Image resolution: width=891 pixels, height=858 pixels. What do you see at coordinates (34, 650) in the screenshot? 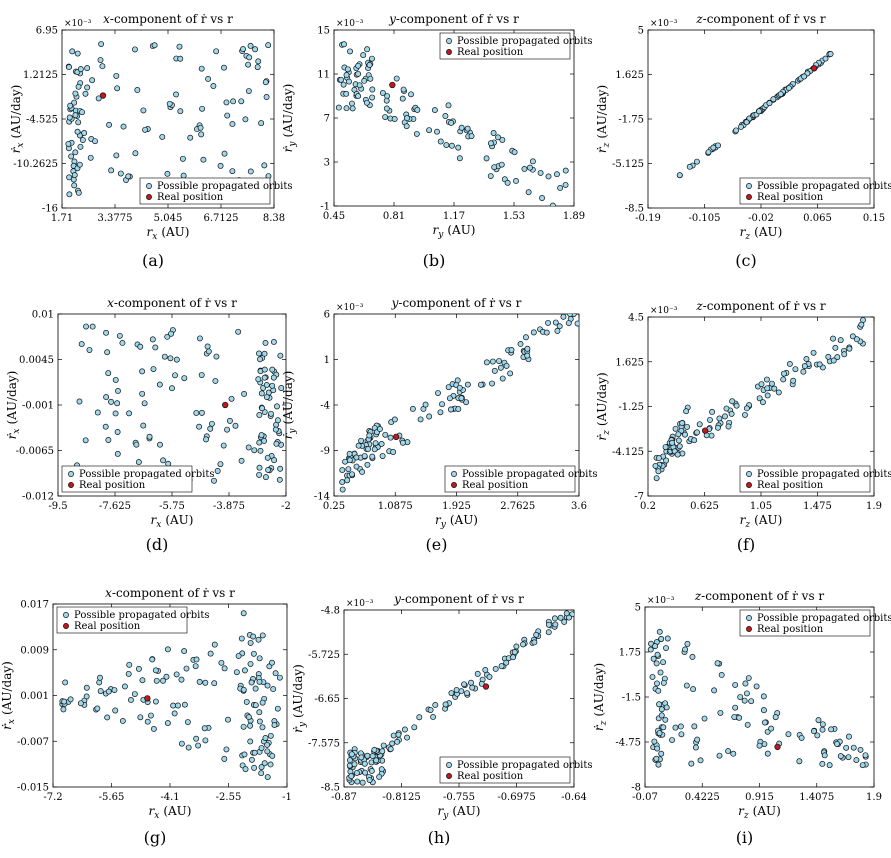
I see `y-tick-label: 0.009` at bounding box center [34, 650].